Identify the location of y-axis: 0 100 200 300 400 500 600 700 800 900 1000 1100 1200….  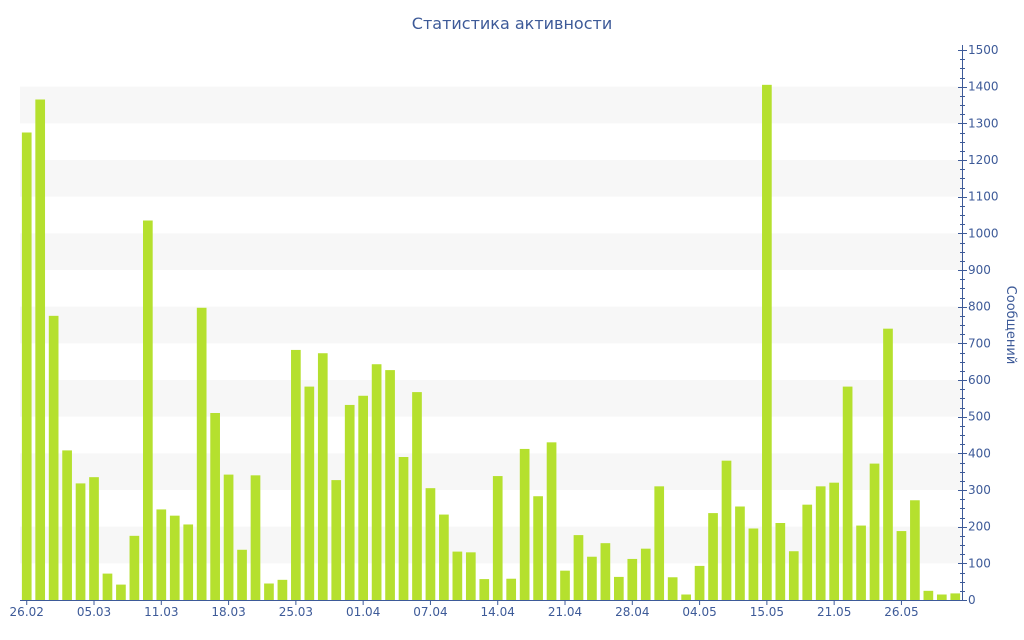
(978, 325).